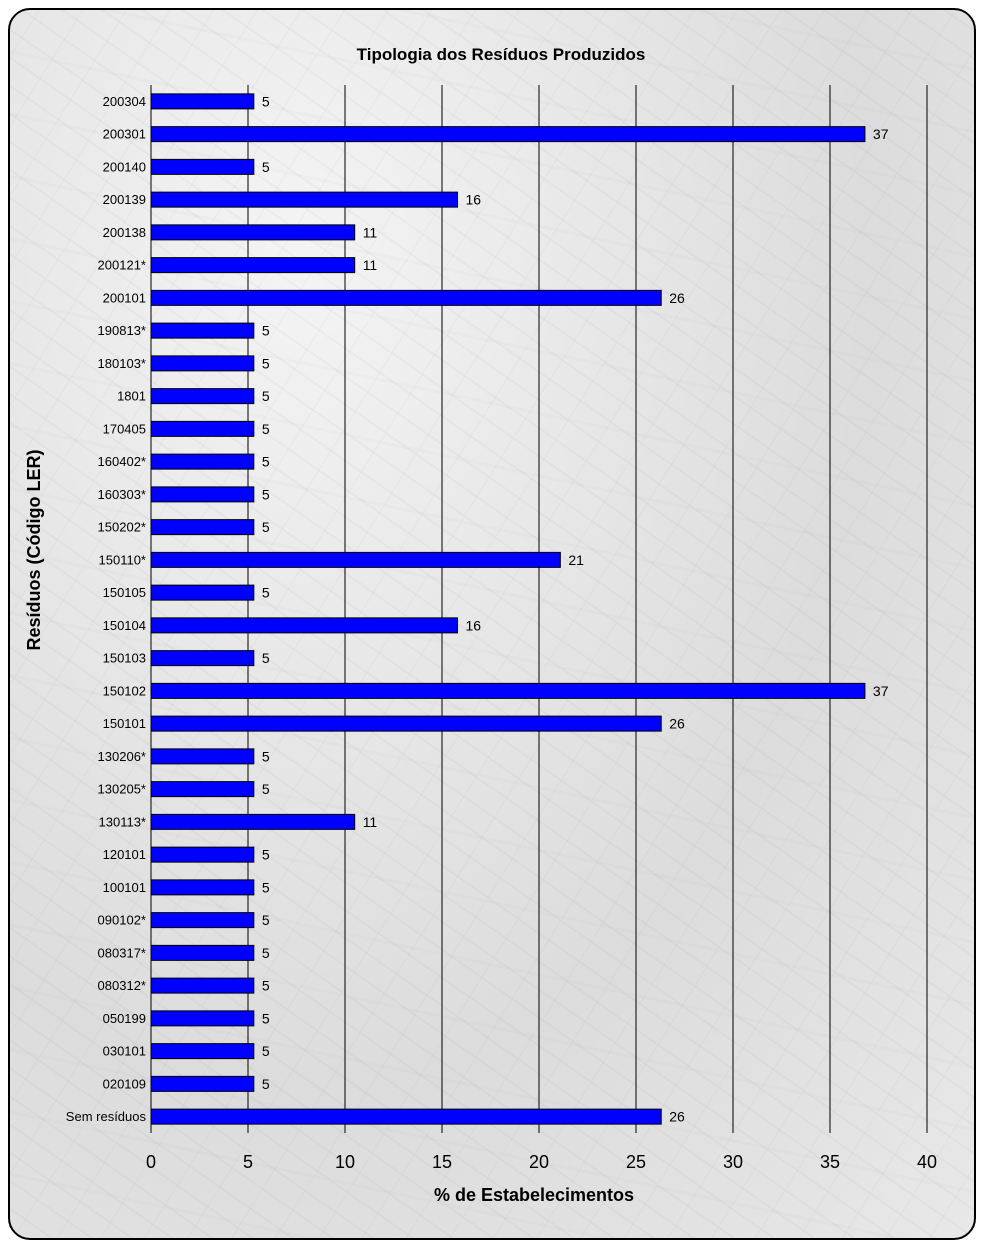 The height and width of the screenshot is (1245, 981). I want to click on x-axis-label: % de Estabelecimentos, so click(534, 1195).